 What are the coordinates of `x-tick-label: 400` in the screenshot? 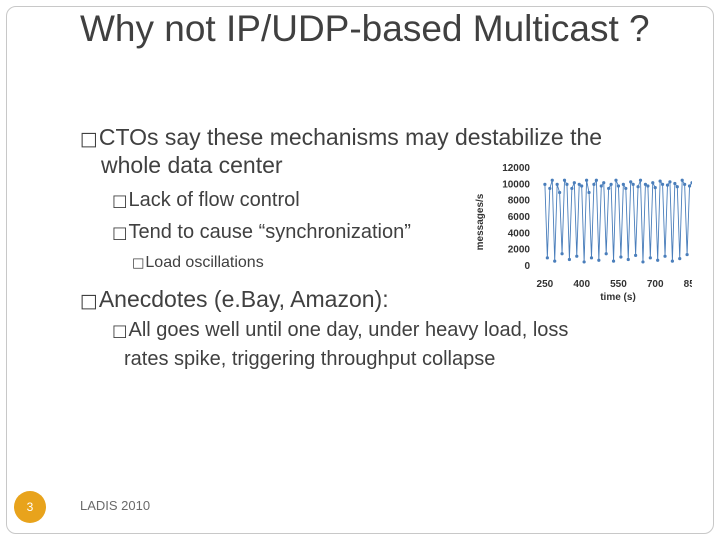 It's located at (581, 284).